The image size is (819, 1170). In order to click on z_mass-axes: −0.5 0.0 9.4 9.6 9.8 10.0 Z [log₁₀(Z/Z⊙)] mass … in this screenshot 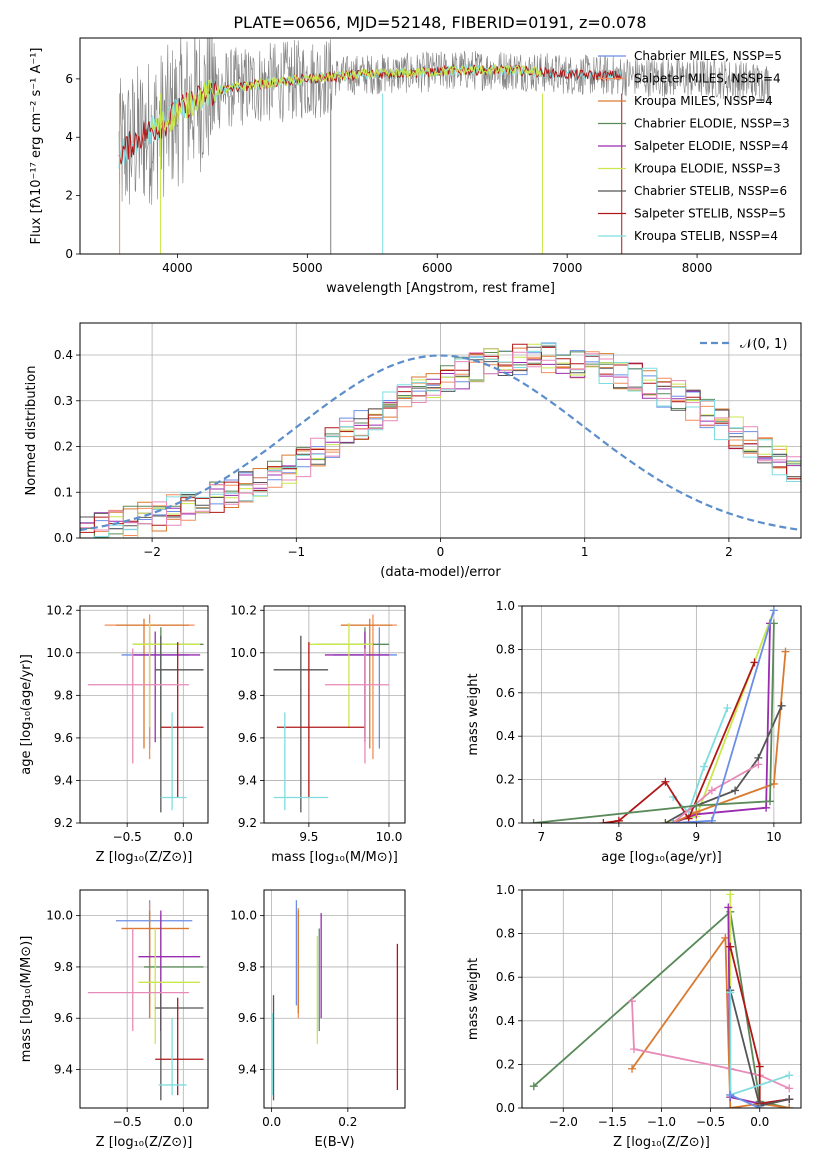, I will do `click(113, 1020)`.